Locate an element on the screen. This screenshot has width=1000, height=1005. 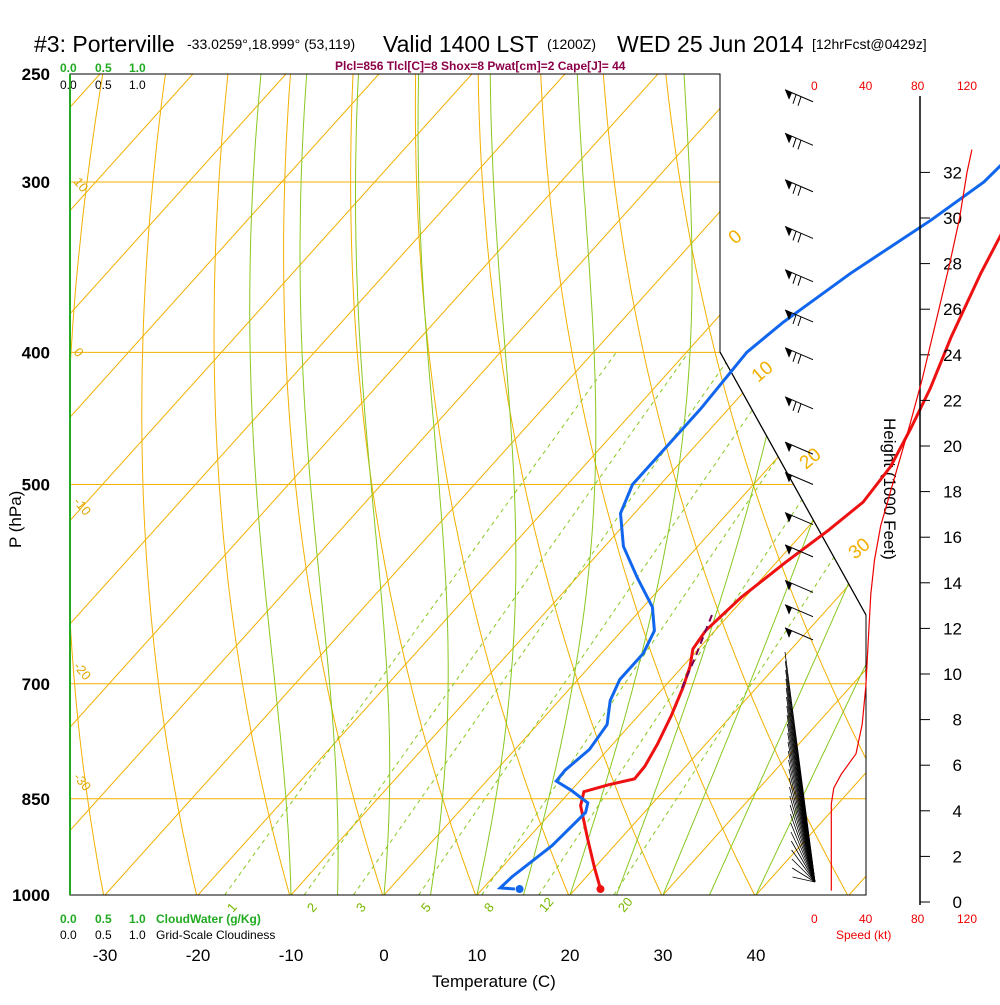
mixing-ratio-label-2: 2 is located at coordinates (312, 907).